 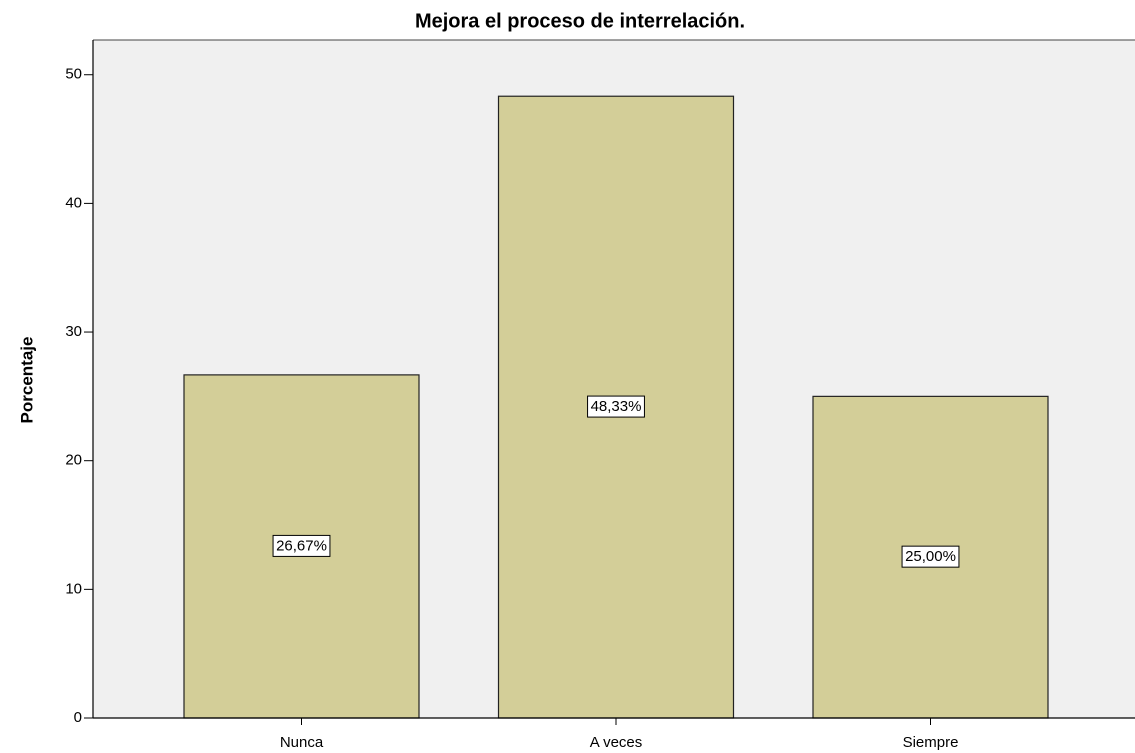 I want to click on y-axis-label: Porcentaje, so click(x=26, y=380).